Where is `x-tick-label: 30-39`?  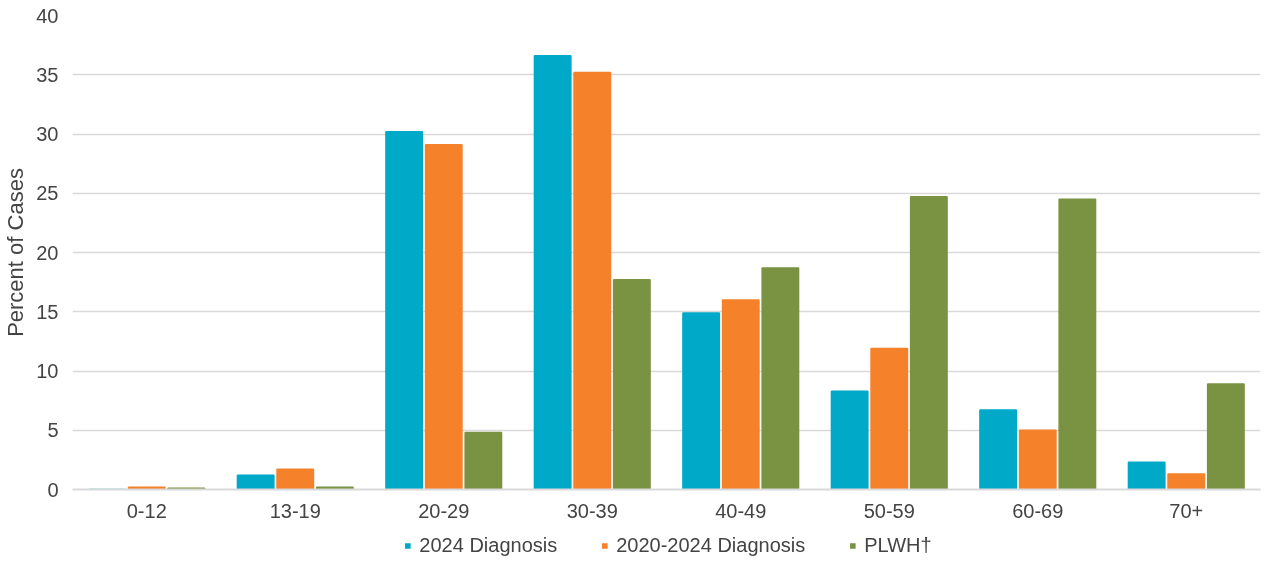
x-tick-label: 30-39 is located at coordinates (592, 510).